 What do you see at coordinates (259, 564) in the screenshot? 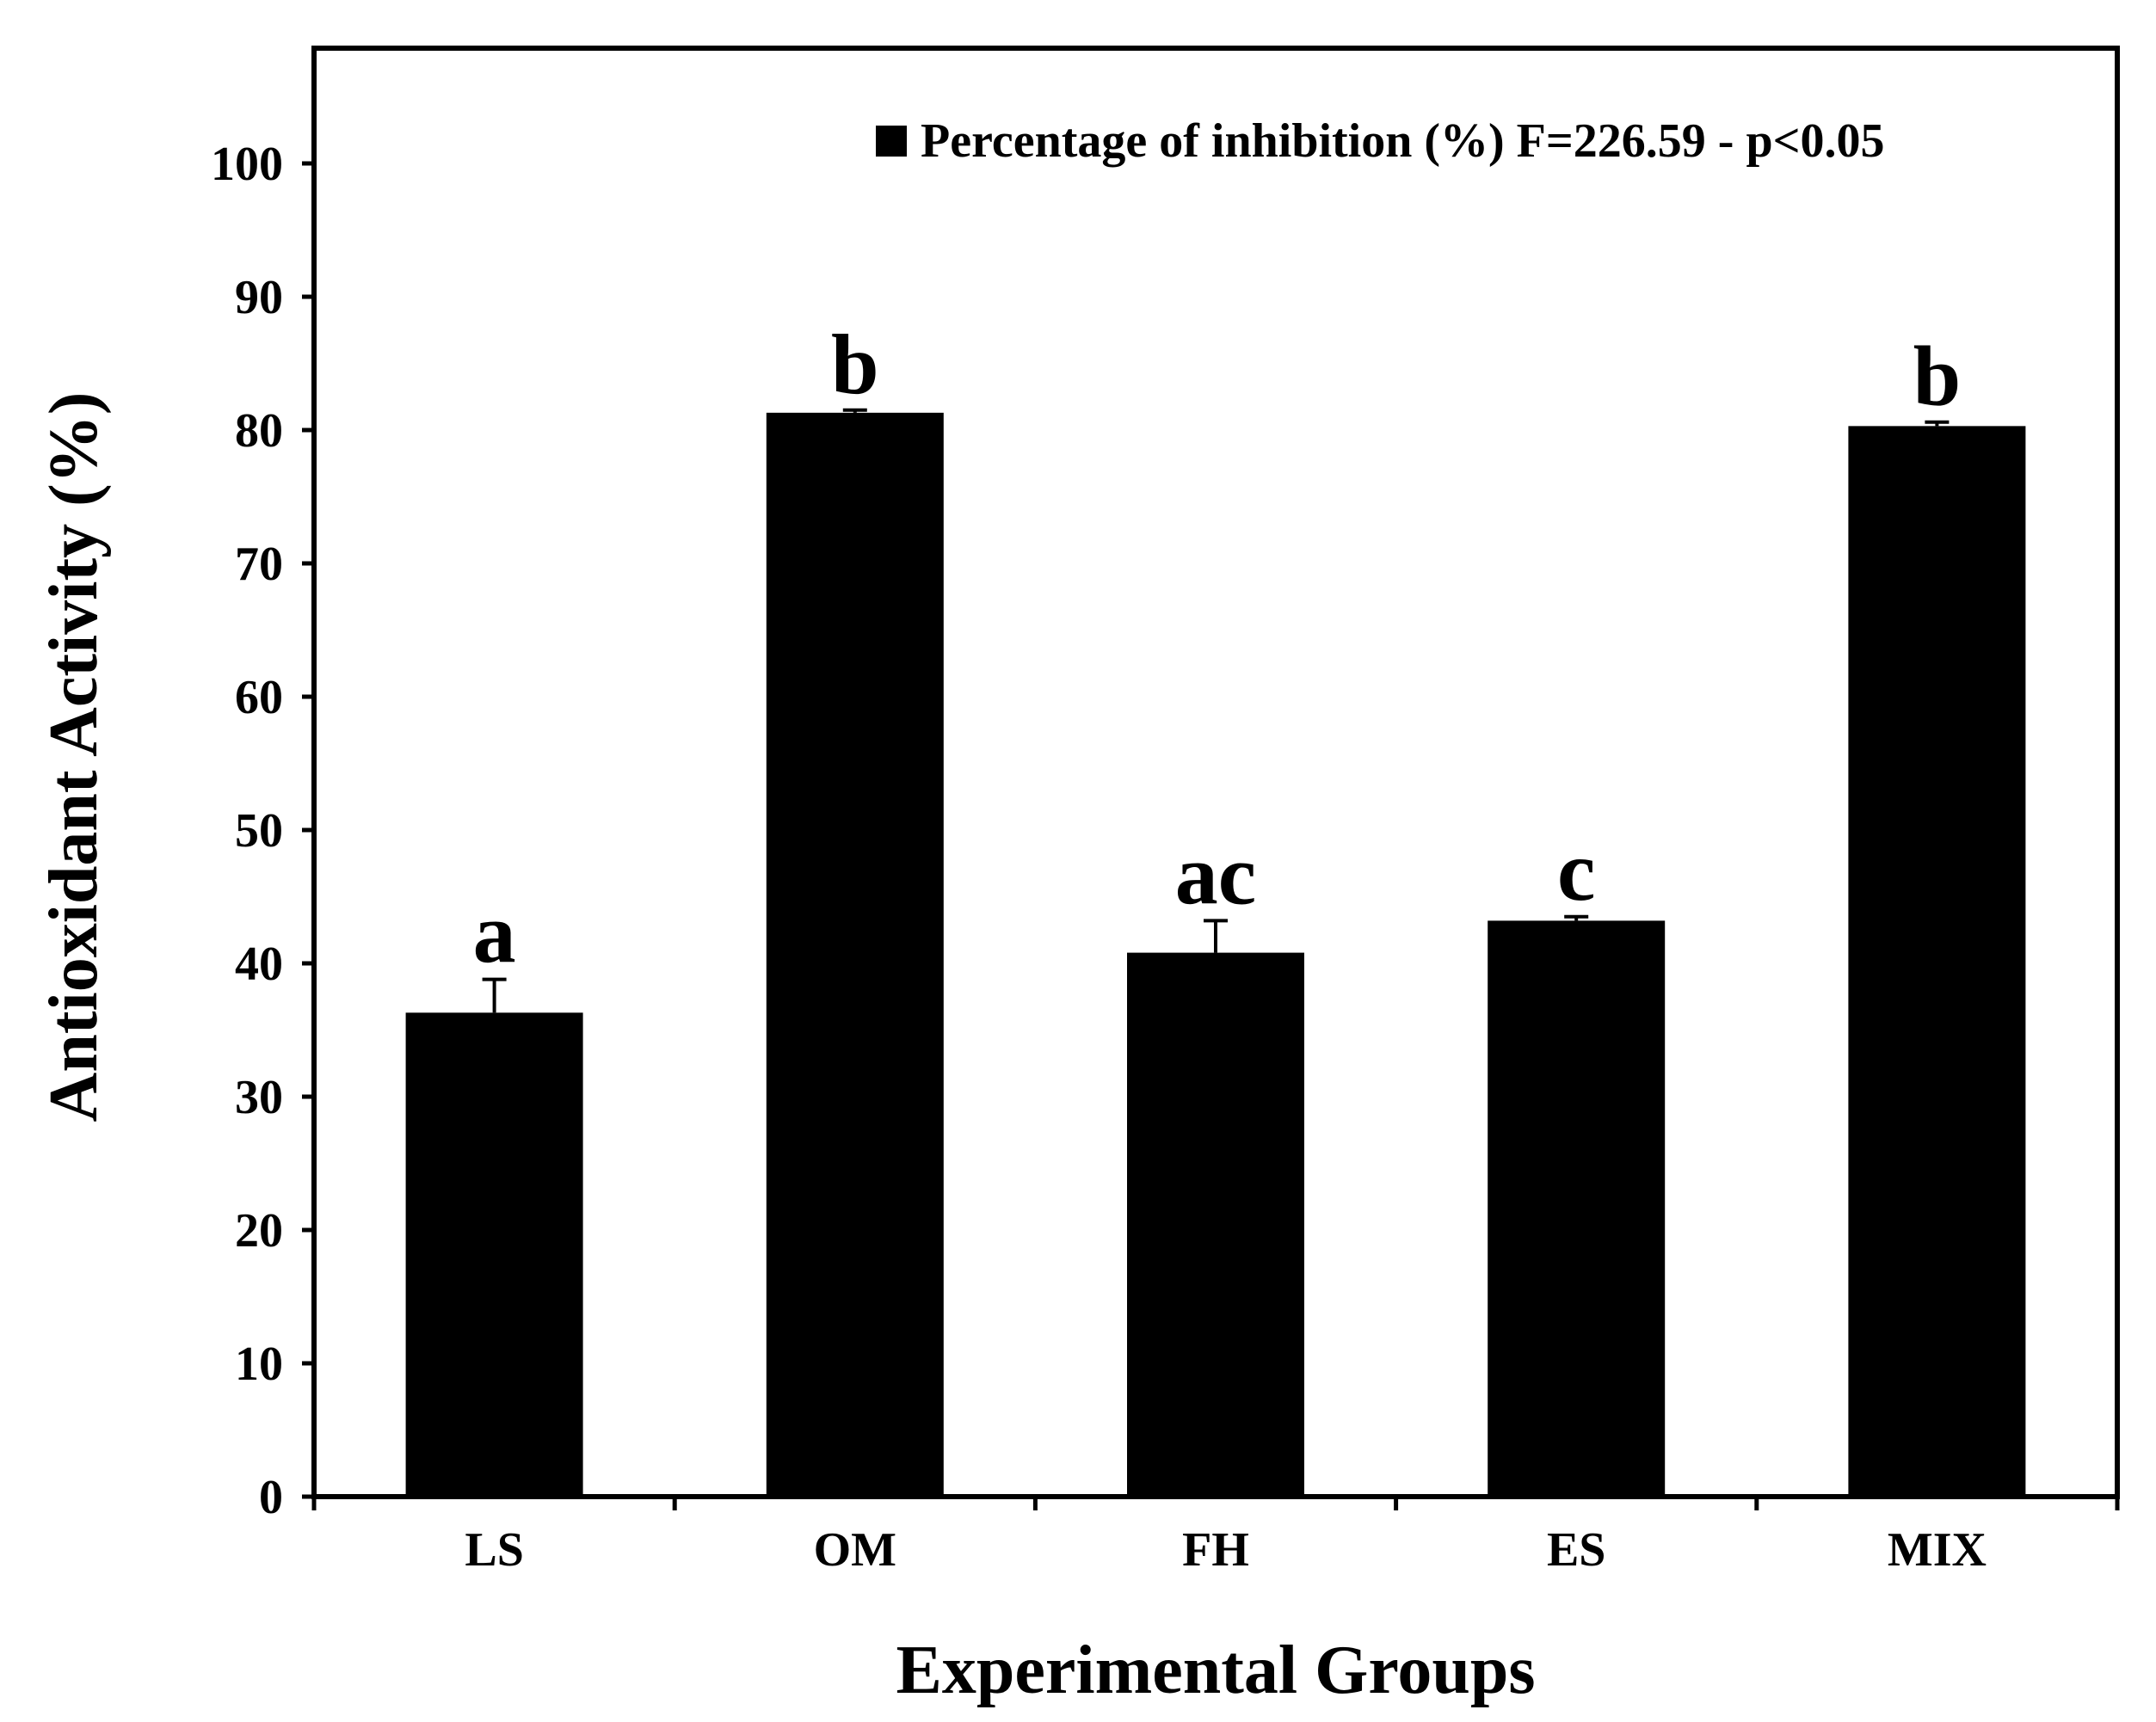
I see `y-tick-label: 70` at bounding box center [259, 564].